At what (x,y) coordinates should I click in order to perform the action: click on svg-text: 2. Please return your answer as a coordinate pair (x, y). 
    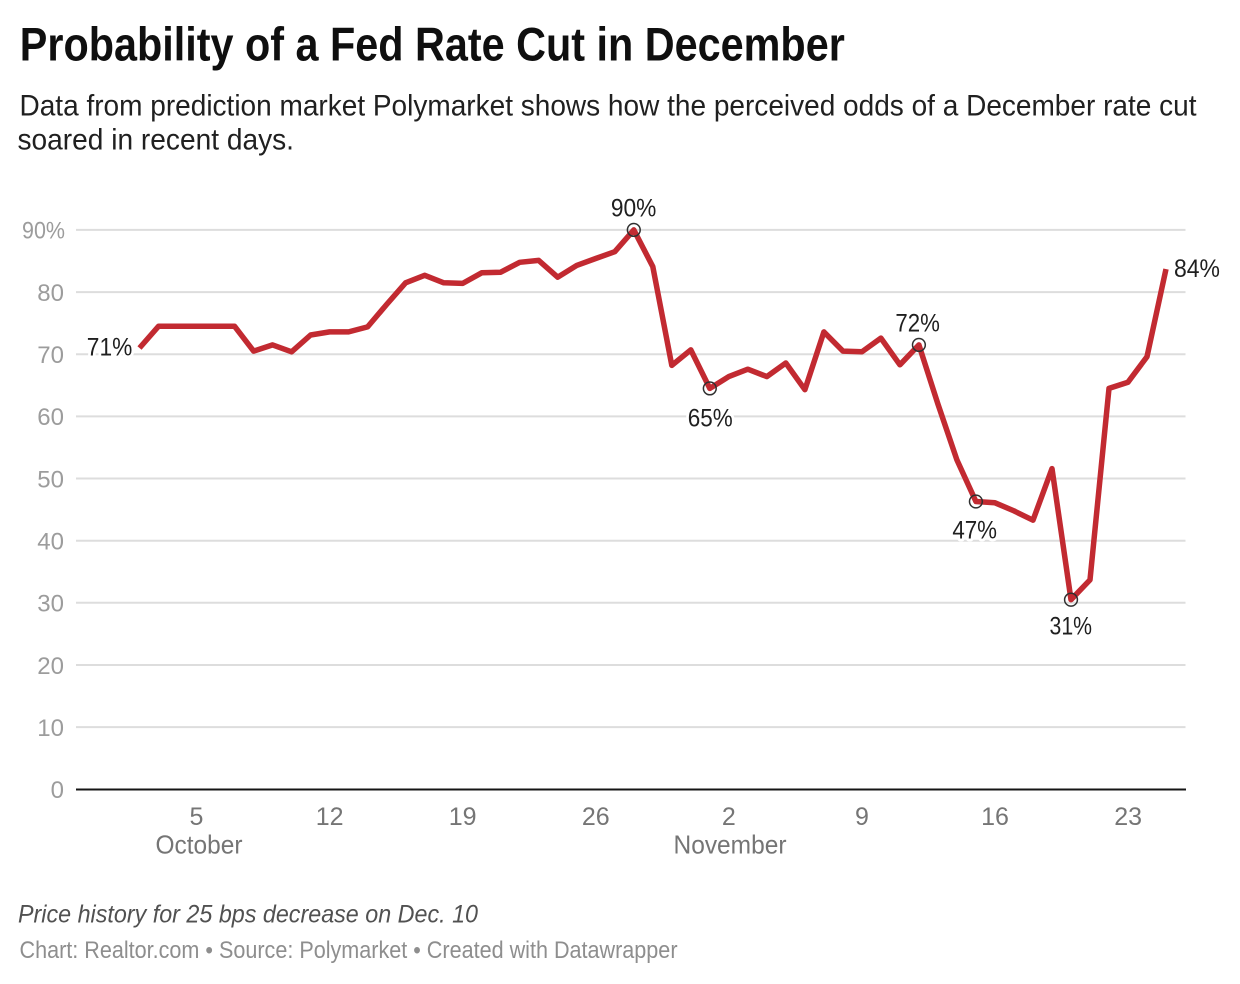
    Looking at the image, I should click on (729, 817).